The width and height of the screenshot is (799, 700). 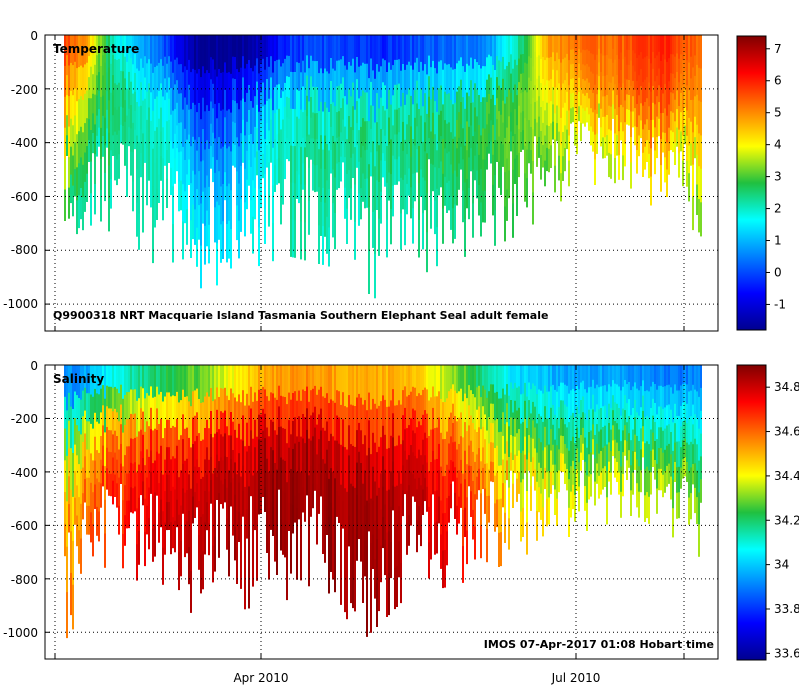 What do you see at coordinates (751, 512) in the screenshot?
I see `salinity-colorbar` at bounding box center [751, 512].